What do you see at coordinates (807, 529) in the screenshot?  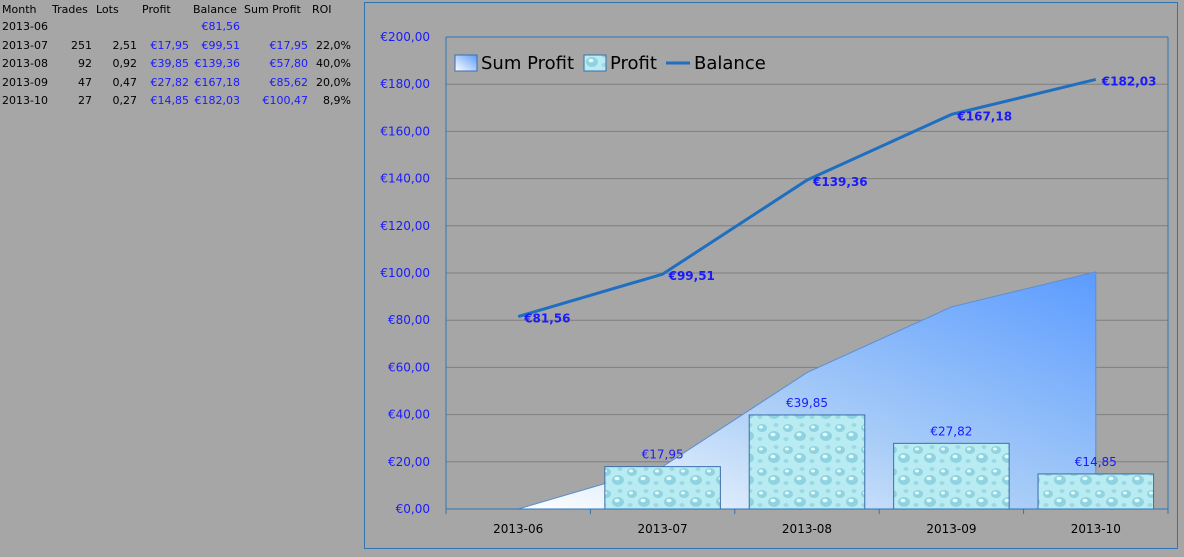 I see `x-tick-label: 2013-08` at bounding box center [807, 529].